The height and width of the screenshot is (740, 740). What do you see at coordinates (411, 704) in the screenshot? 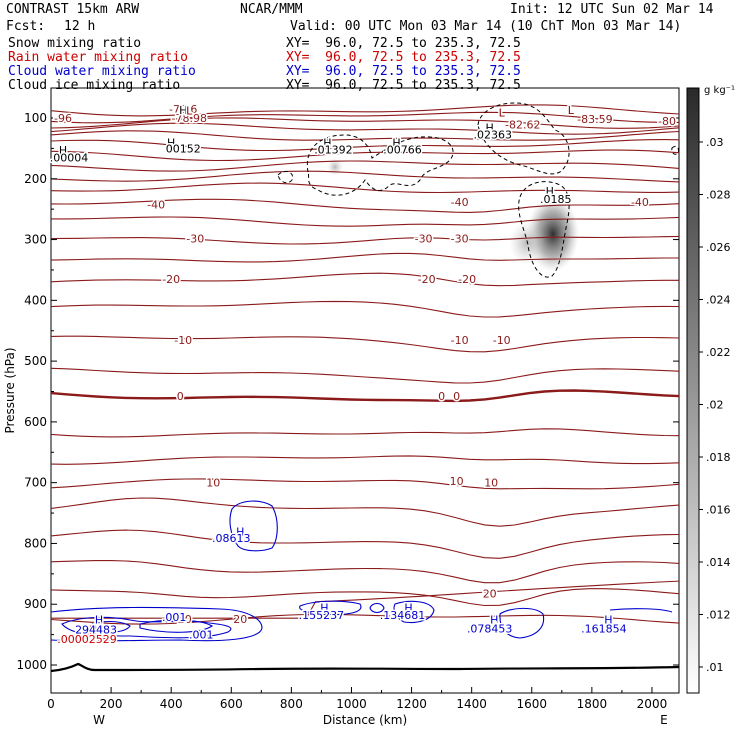
I see `x-tick-label: 1200` at bounding box center [411, 704].